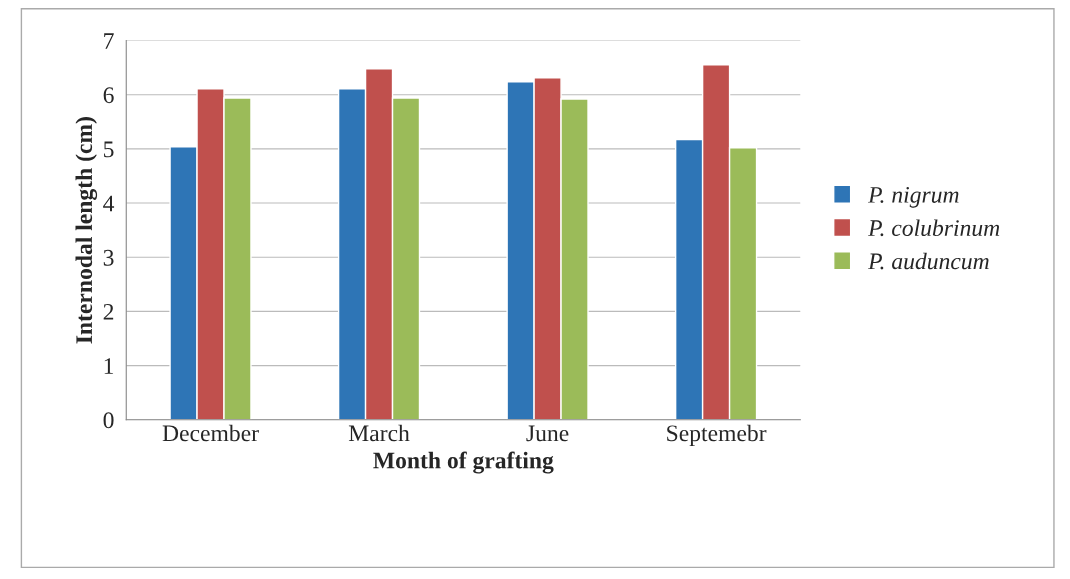 This screenshot has width=1070, height=579. I want to click on x-axis-title: Month of grafting, so click(463, 462).